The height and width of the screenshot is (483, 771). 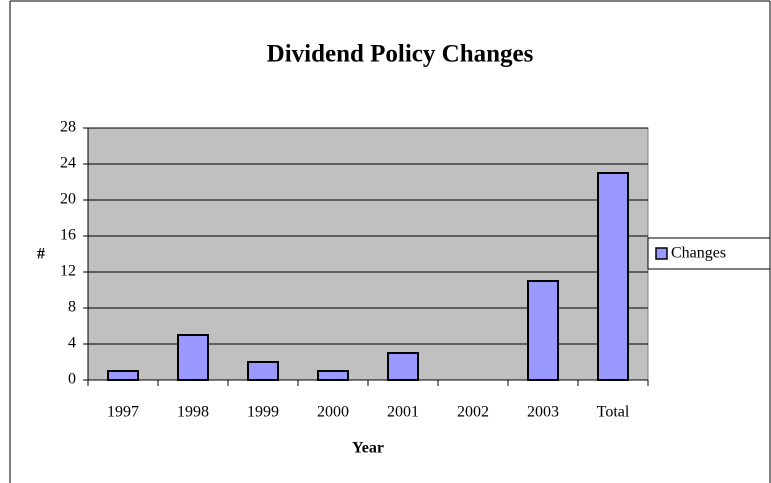 I want to click on x-tick-label: 1997, so click(x=123, y=412).